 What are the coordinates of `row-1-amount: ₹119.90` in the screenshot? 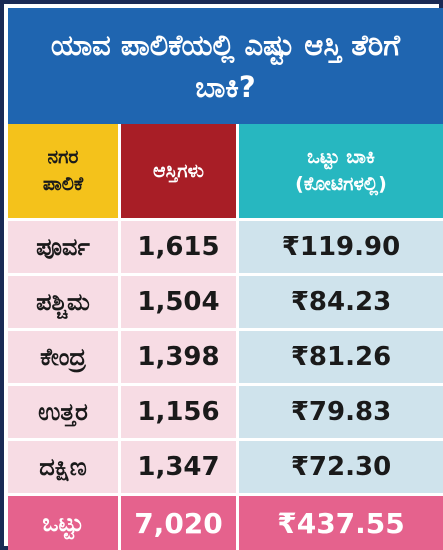 It's located at (341, 248).